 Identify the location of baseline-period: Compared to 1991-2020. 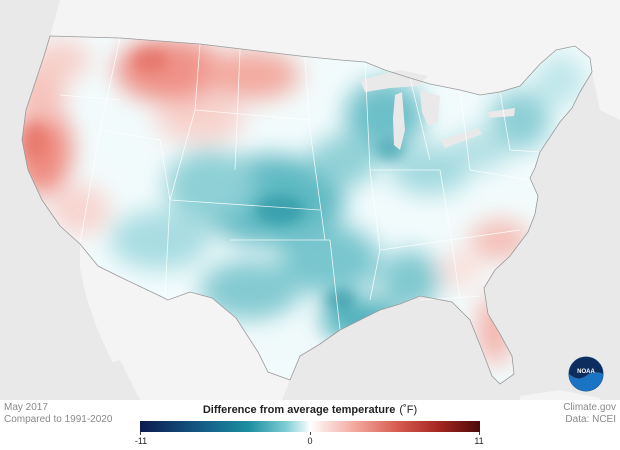
(58, 419).